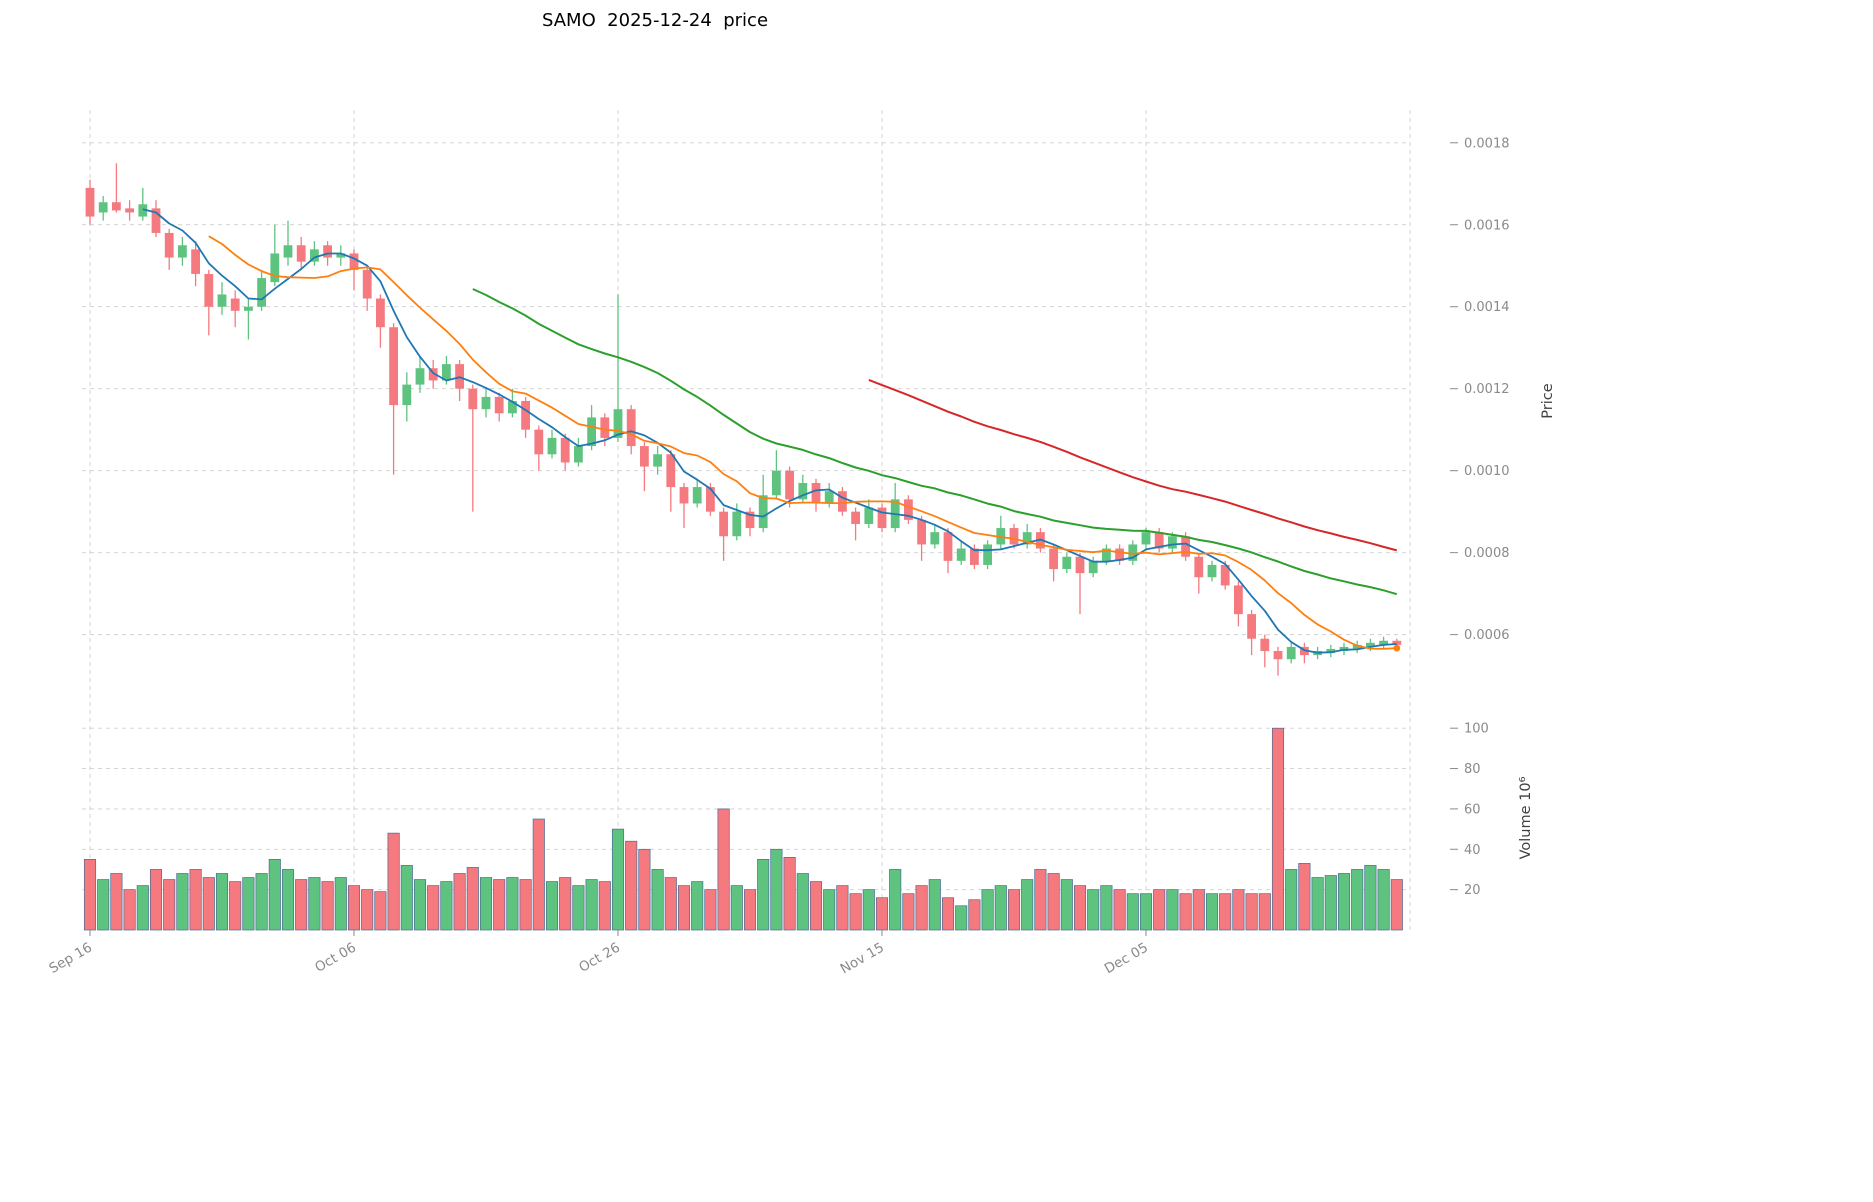 This screenshot has width=1873, height=1202. I want to click on x-tick-label: Oct 26, so click(599, 958).